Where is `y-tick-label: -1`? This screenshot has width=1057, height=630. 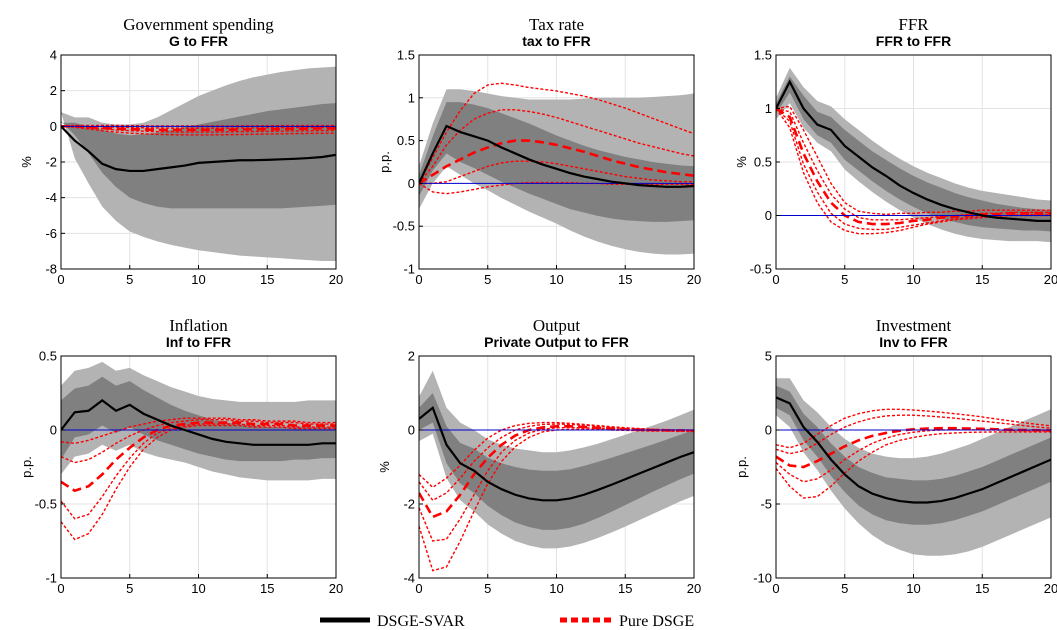 y-tick-label: -1 is located at coordinates (409, 269).